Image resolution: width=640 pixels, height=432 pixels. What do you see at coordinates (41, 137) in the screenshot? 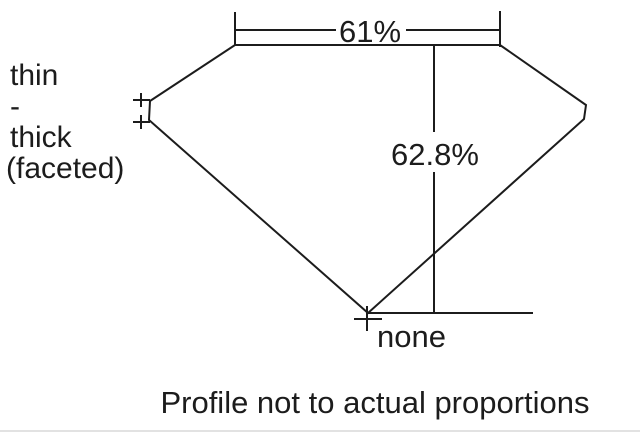
I see `girdle-label-line3: thick` at bounding box center [41, 137].